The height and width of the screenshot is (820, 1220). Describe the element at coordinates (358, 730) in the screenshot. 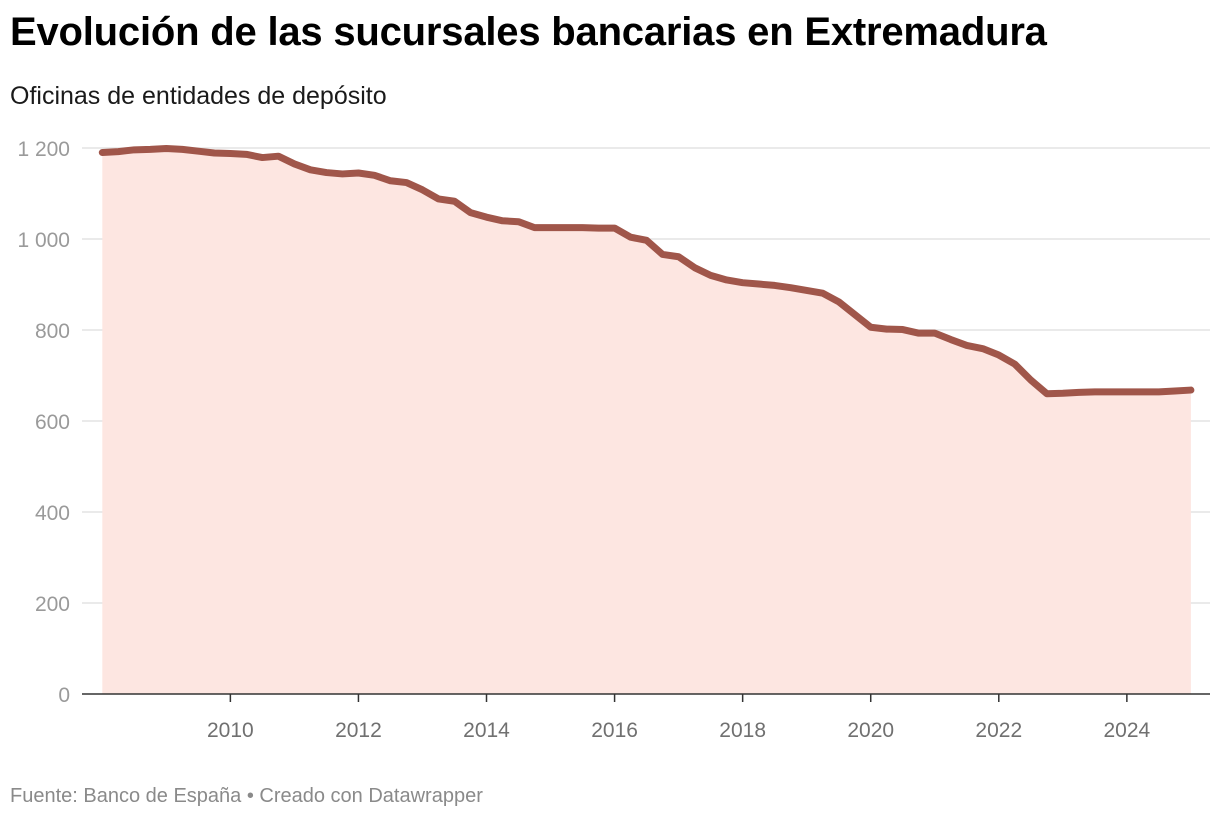

I see `x-tick-label: 2012` at that location.